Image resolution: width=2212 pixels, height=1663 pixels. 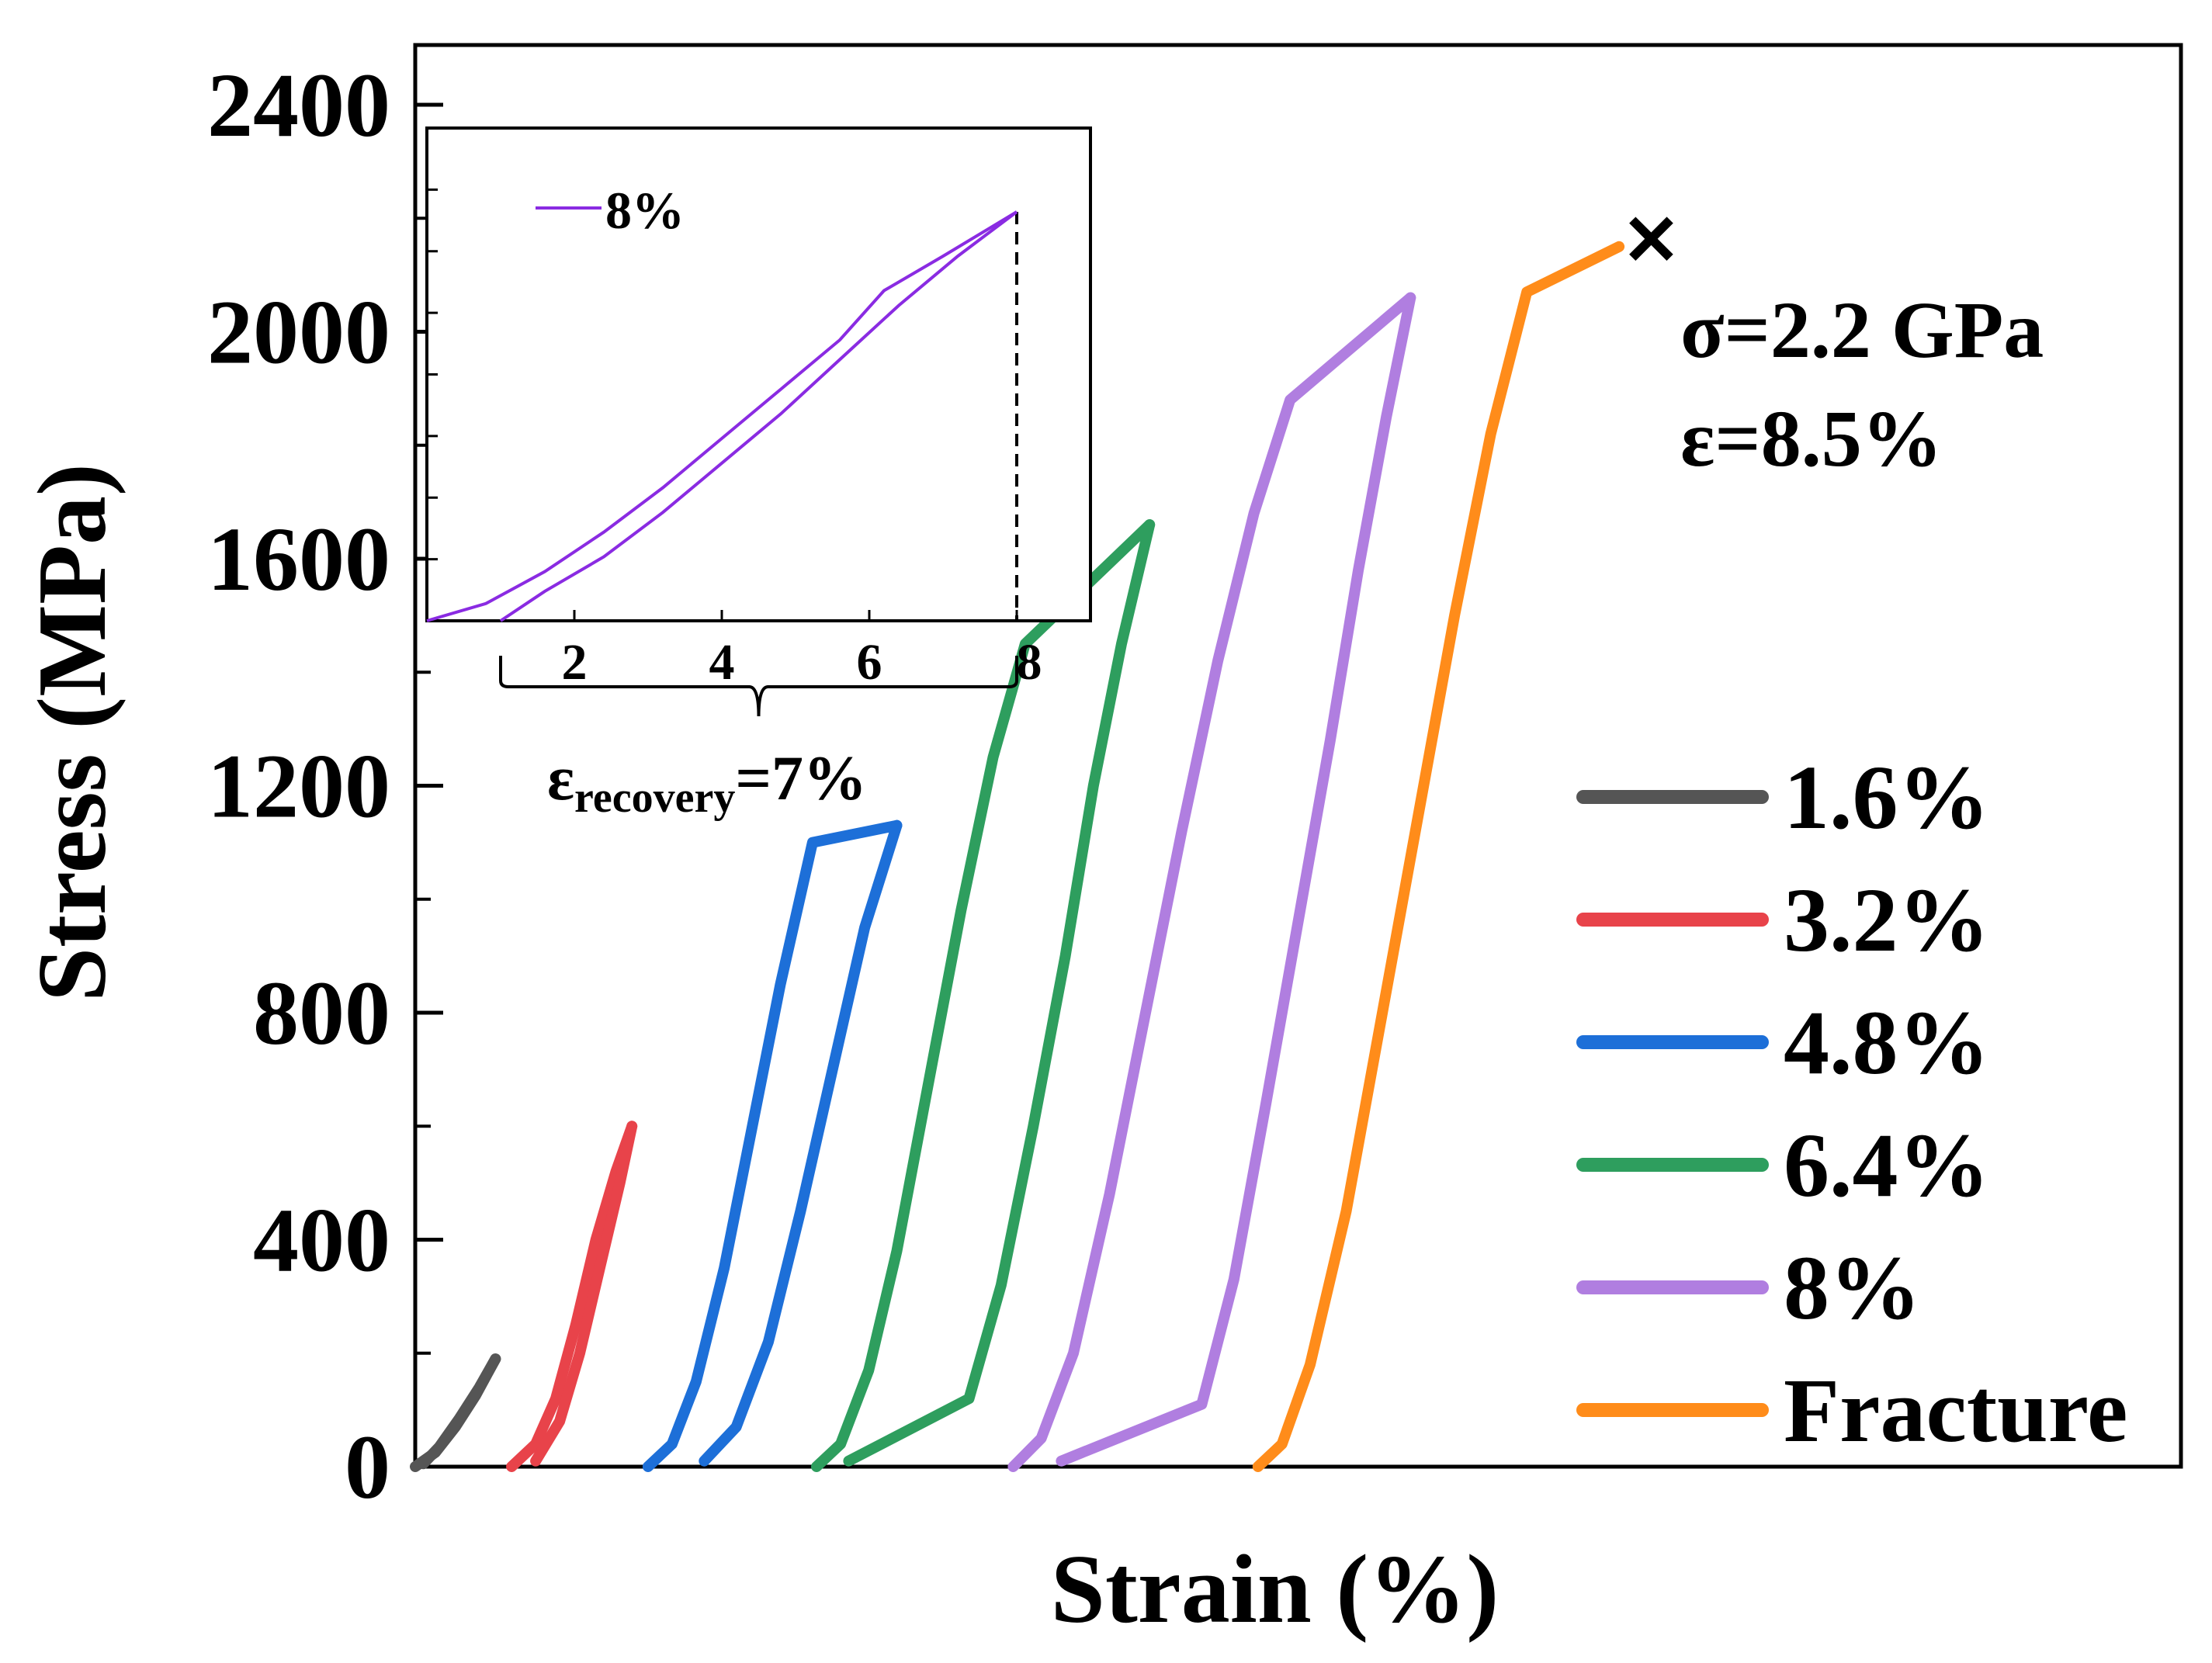 What do you see at coordinates (1030, 662) in the screenshot?
I see `inset-x-tick-label: 8` at bounding box center [1030, 662].